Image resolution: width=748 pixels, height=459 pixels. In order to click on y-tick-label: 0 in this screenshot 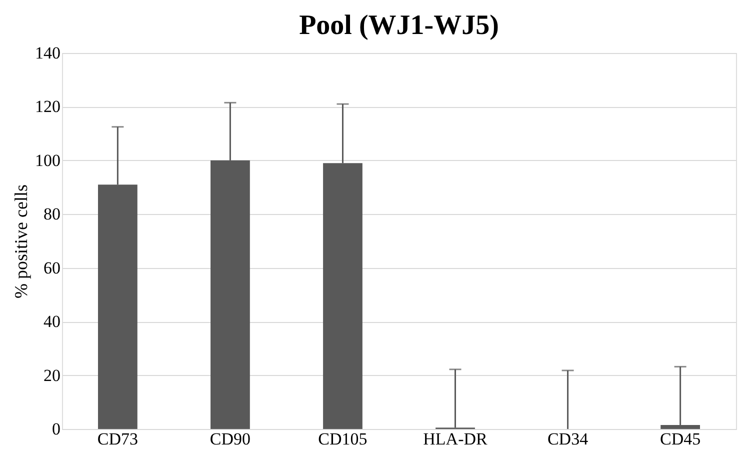, I will do `click(56, 429)`.